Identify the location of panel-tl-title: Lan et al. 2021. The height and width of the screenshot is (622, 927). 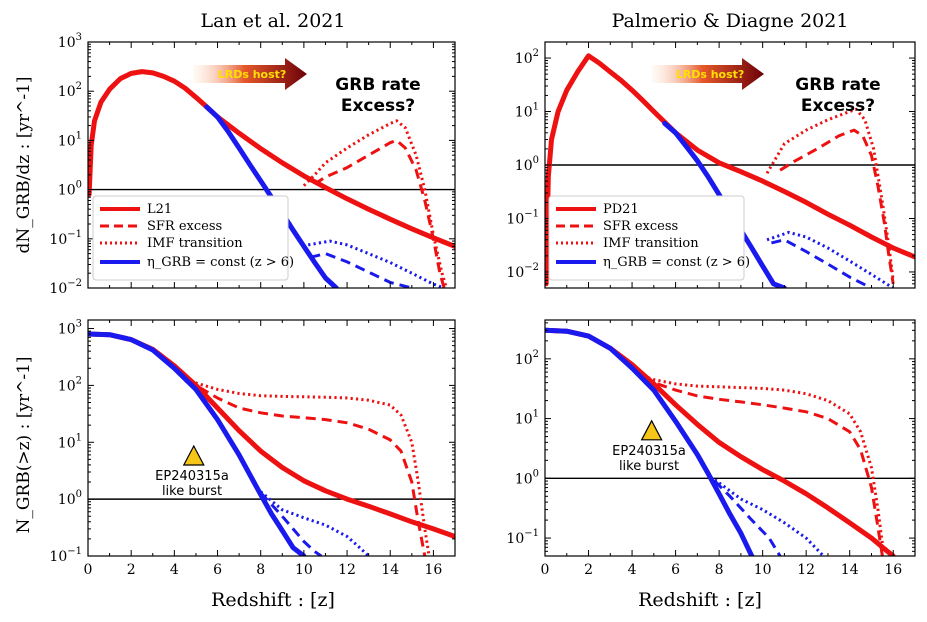
(273, 21).